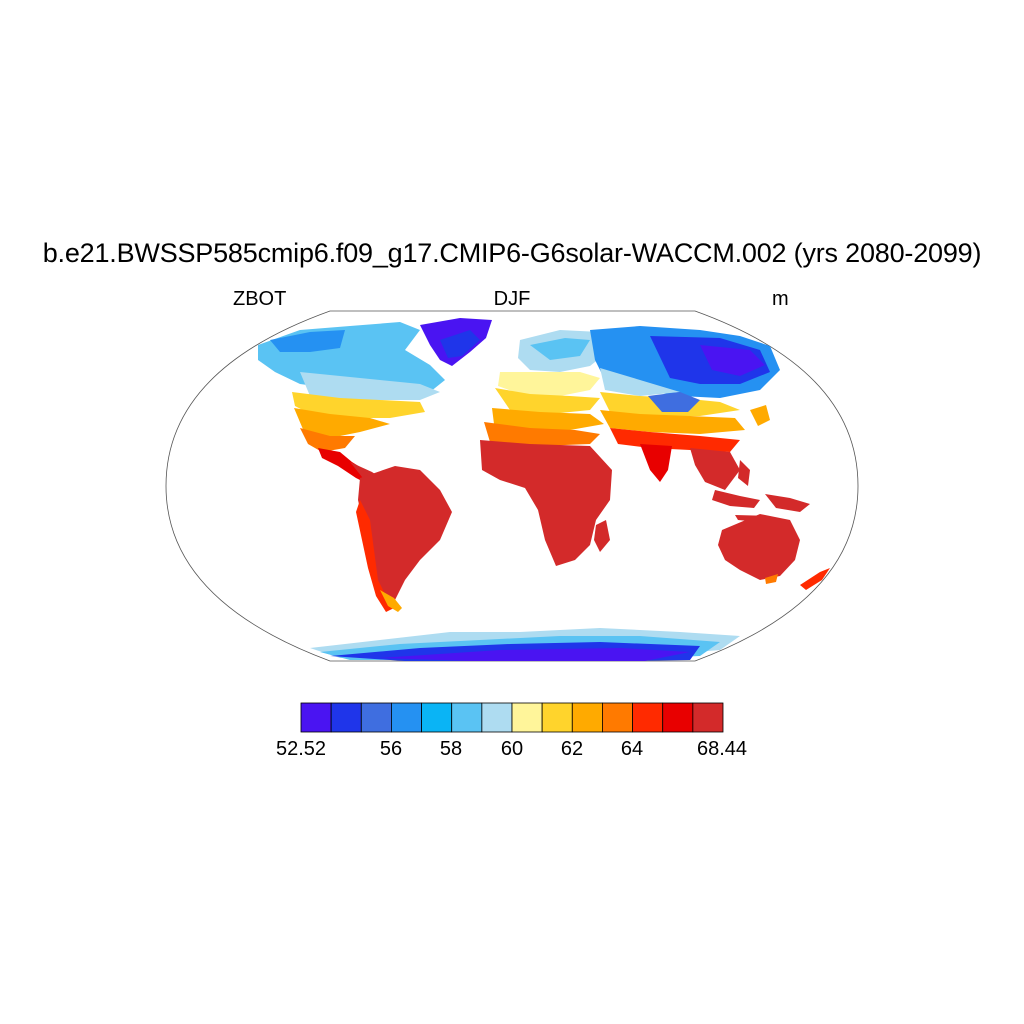  What do you see at coordinates (512, 299) in the screenshot?
I see `season-label: DJF` at bounding box center [512, 299].